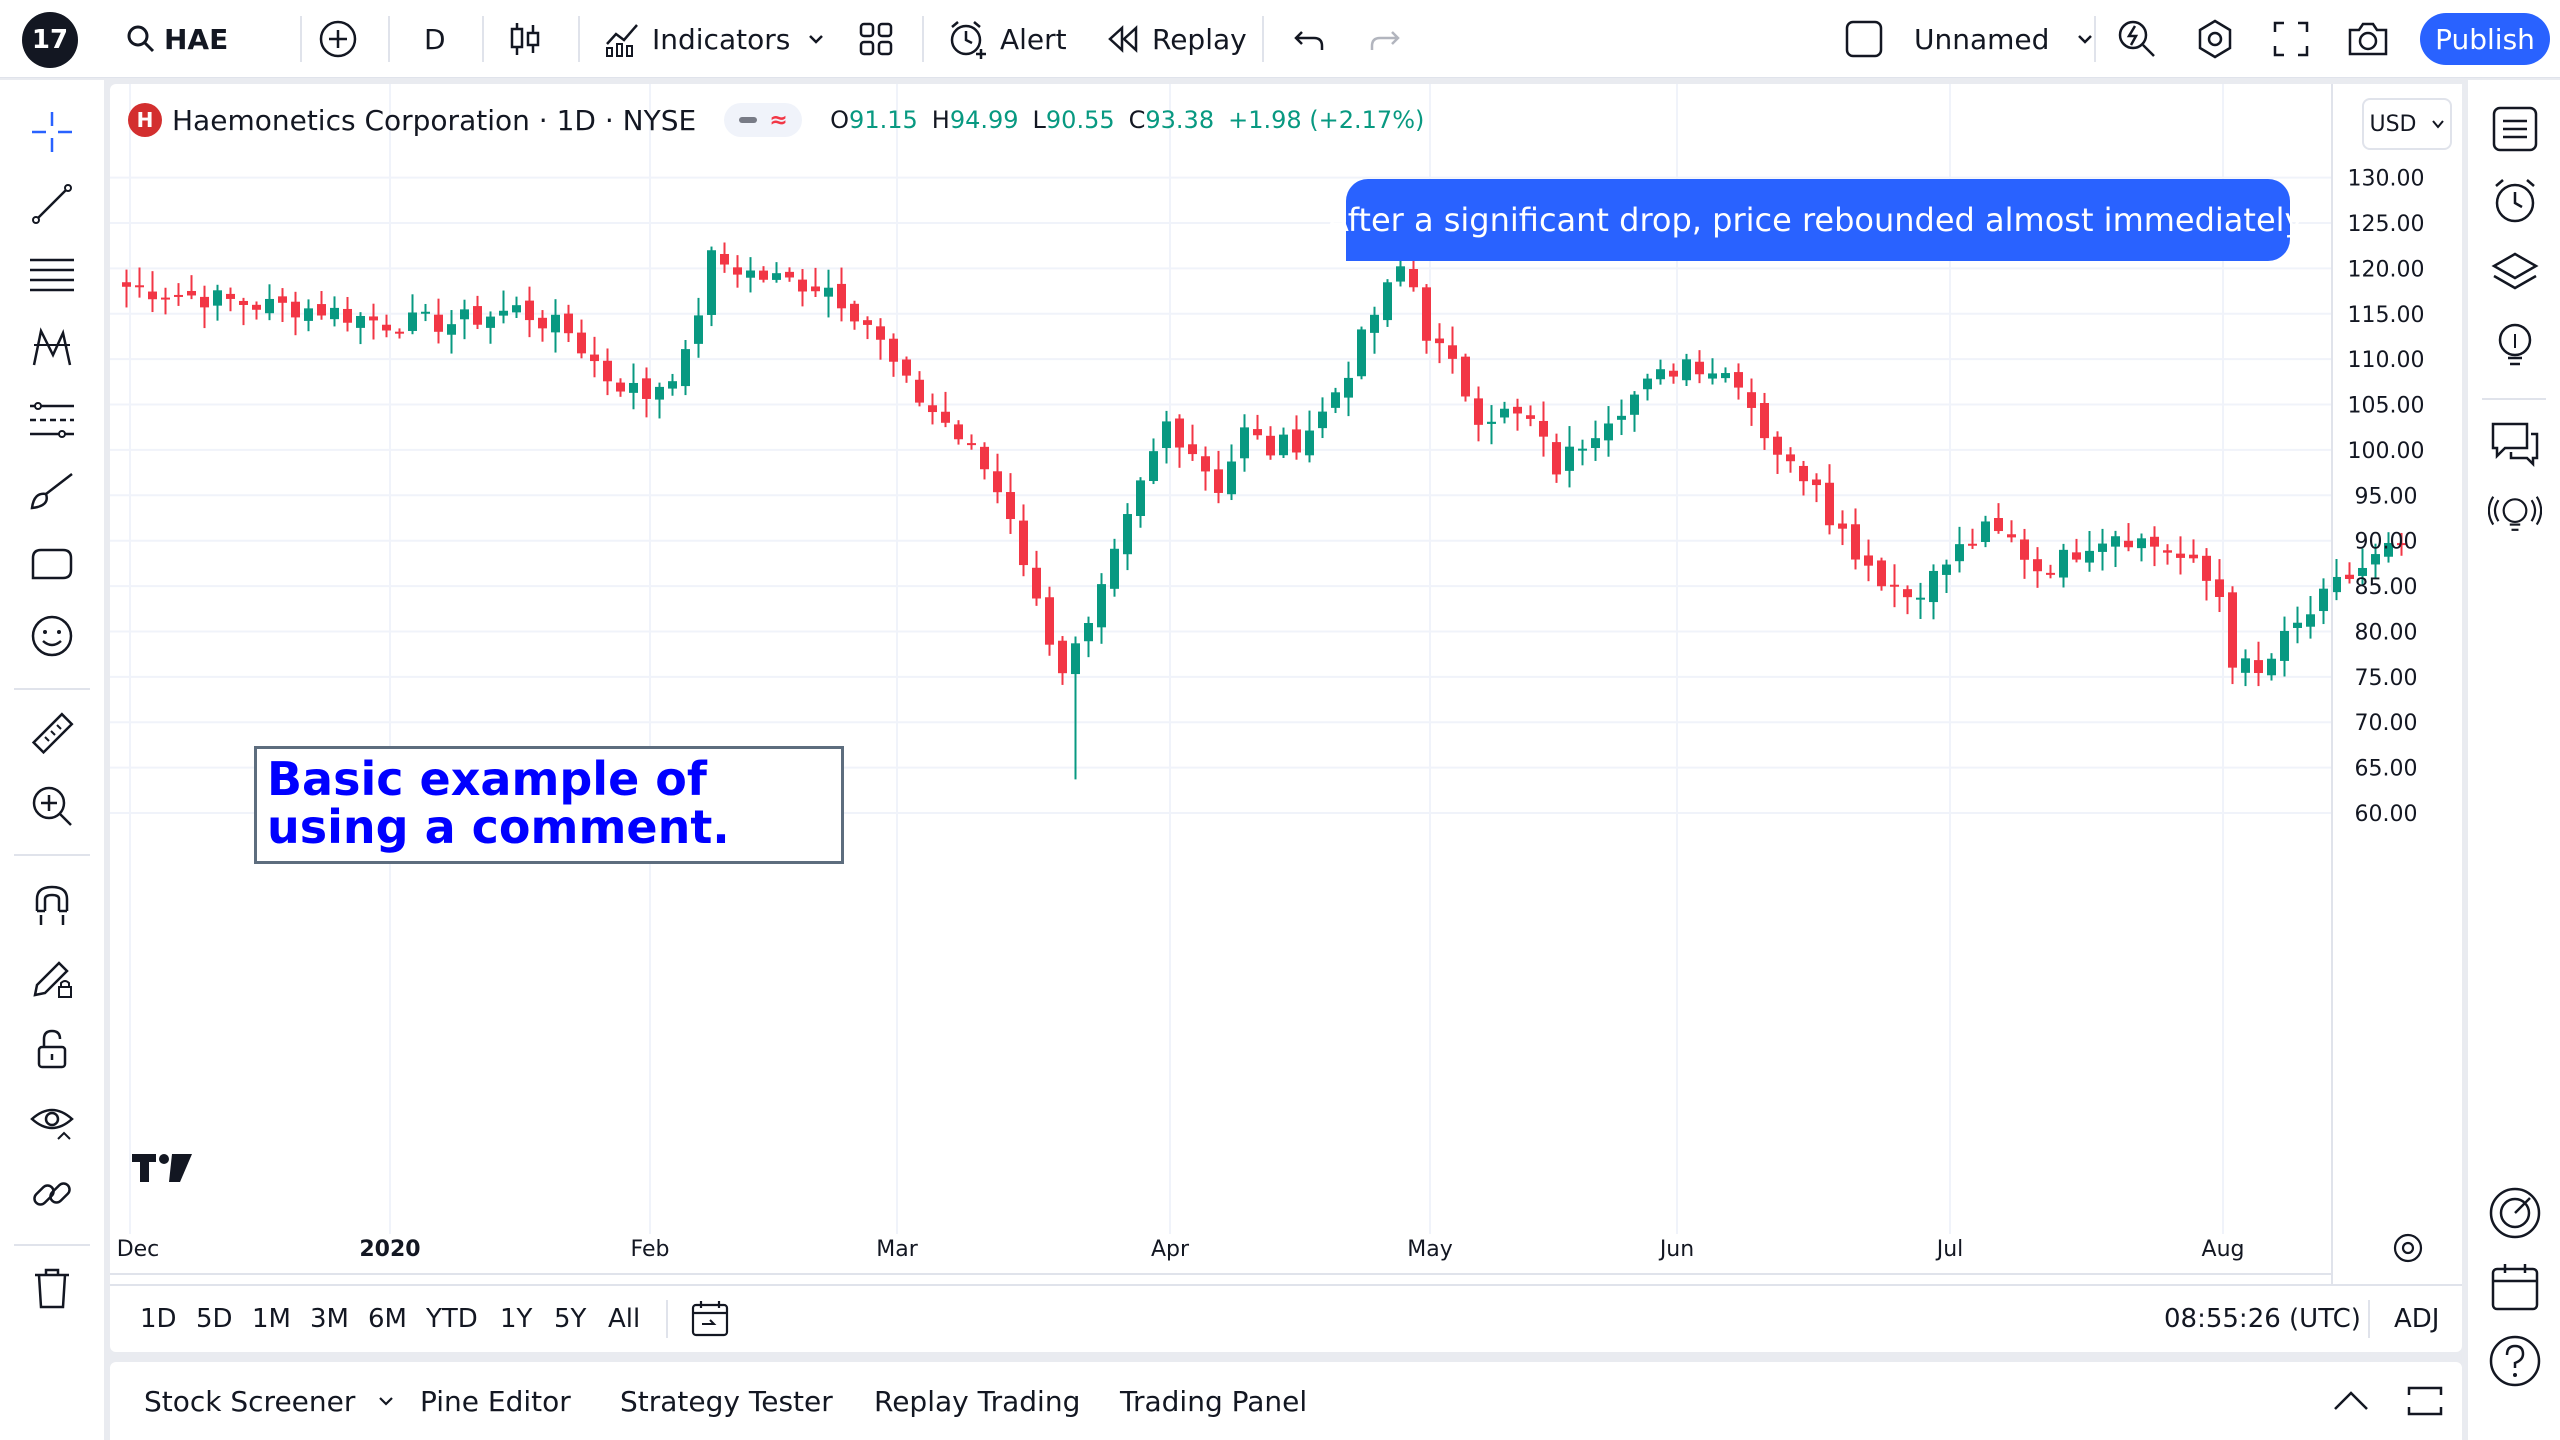 The height and width of the screenshot is (1440, 2560). I want to click on publish-button: Publish, so click(2485, 39).